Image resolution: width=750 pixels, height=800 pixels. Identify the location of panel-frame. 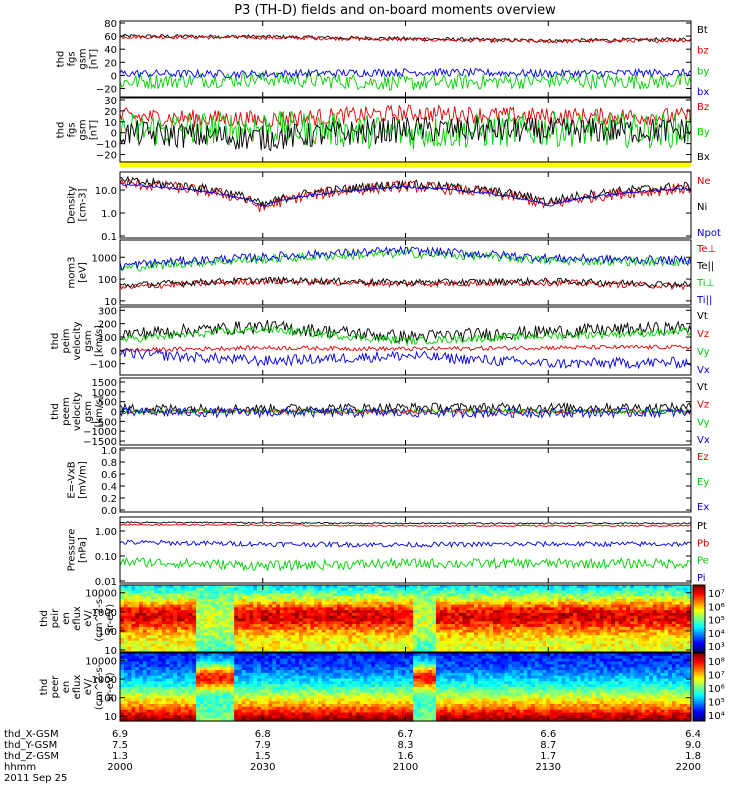
(405, 480).